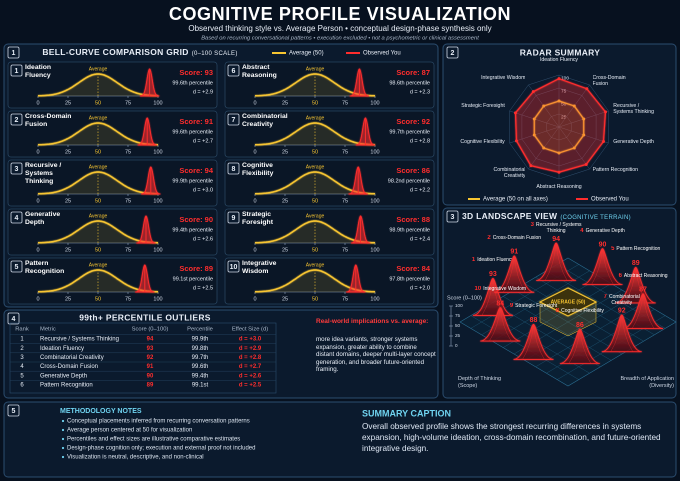 This screenshot has width=680, height=481. I want to click on metric-name-box: Pattern Recognition, so click(44, 267).